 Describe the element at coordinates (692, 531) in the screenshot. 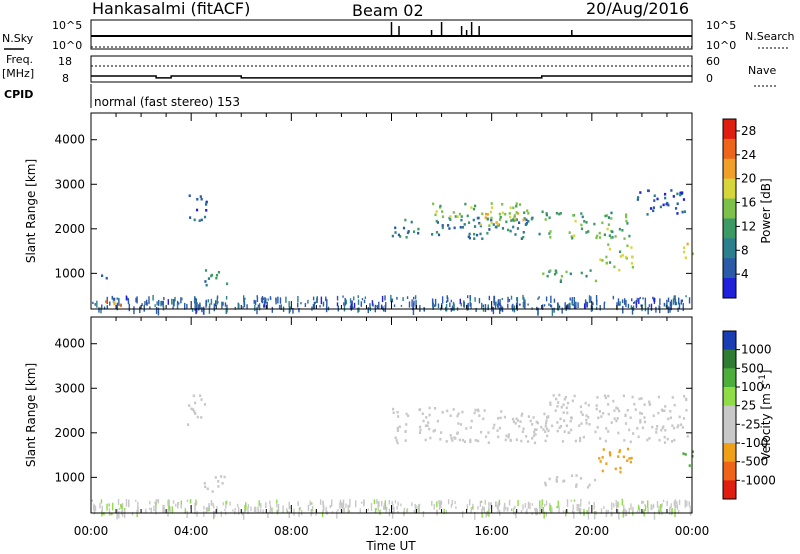

I see `x-tick-label: 00:00` at that location.